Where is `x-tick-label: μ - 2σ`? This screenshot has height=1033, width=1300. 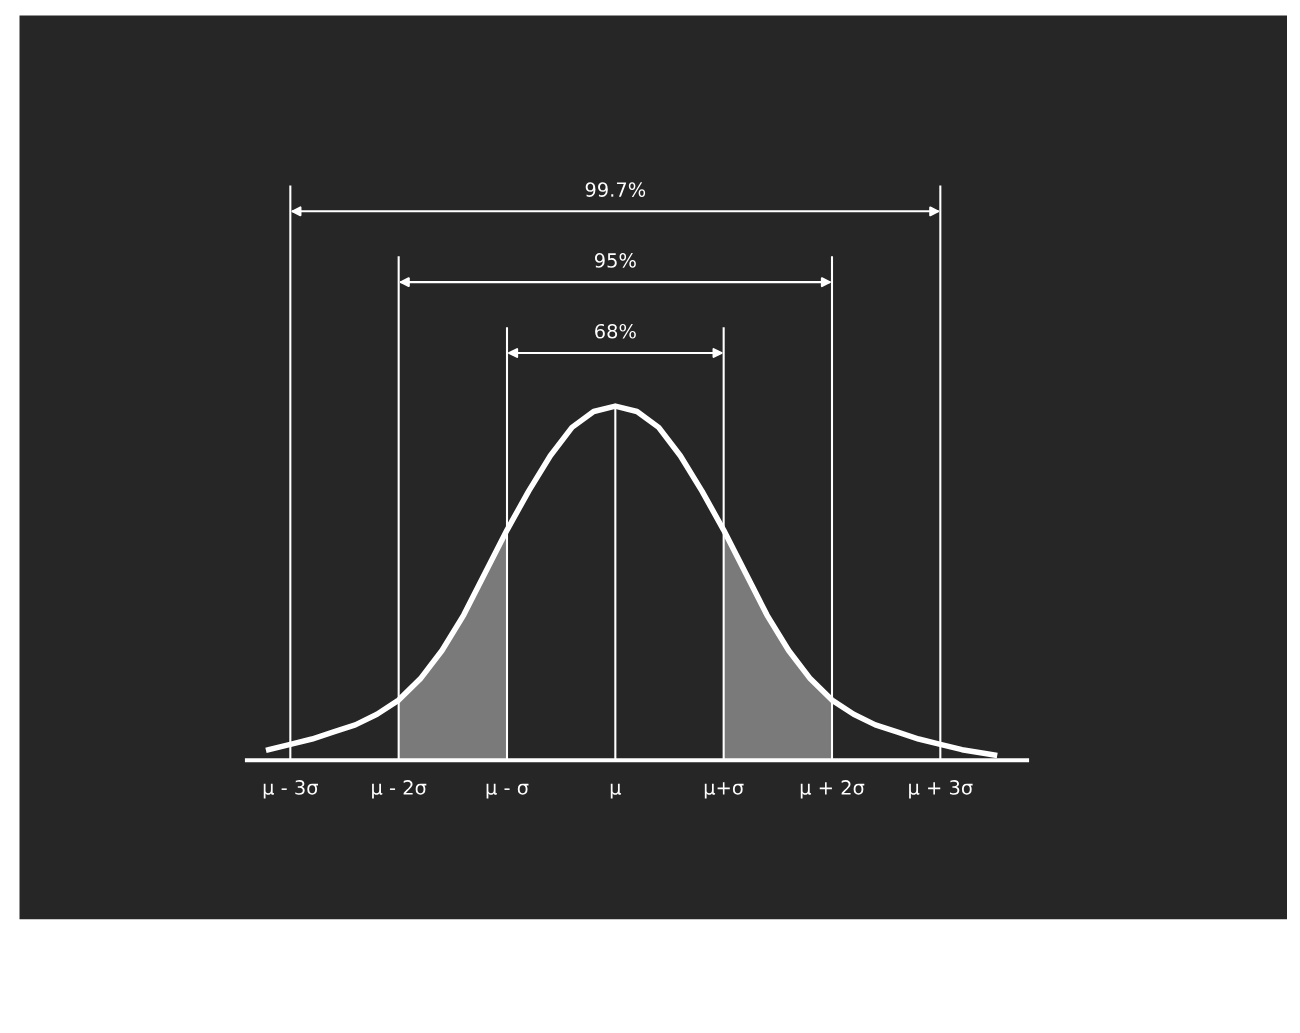 x-tick-label: μ - 2σ is located at coordinates (399, 789).